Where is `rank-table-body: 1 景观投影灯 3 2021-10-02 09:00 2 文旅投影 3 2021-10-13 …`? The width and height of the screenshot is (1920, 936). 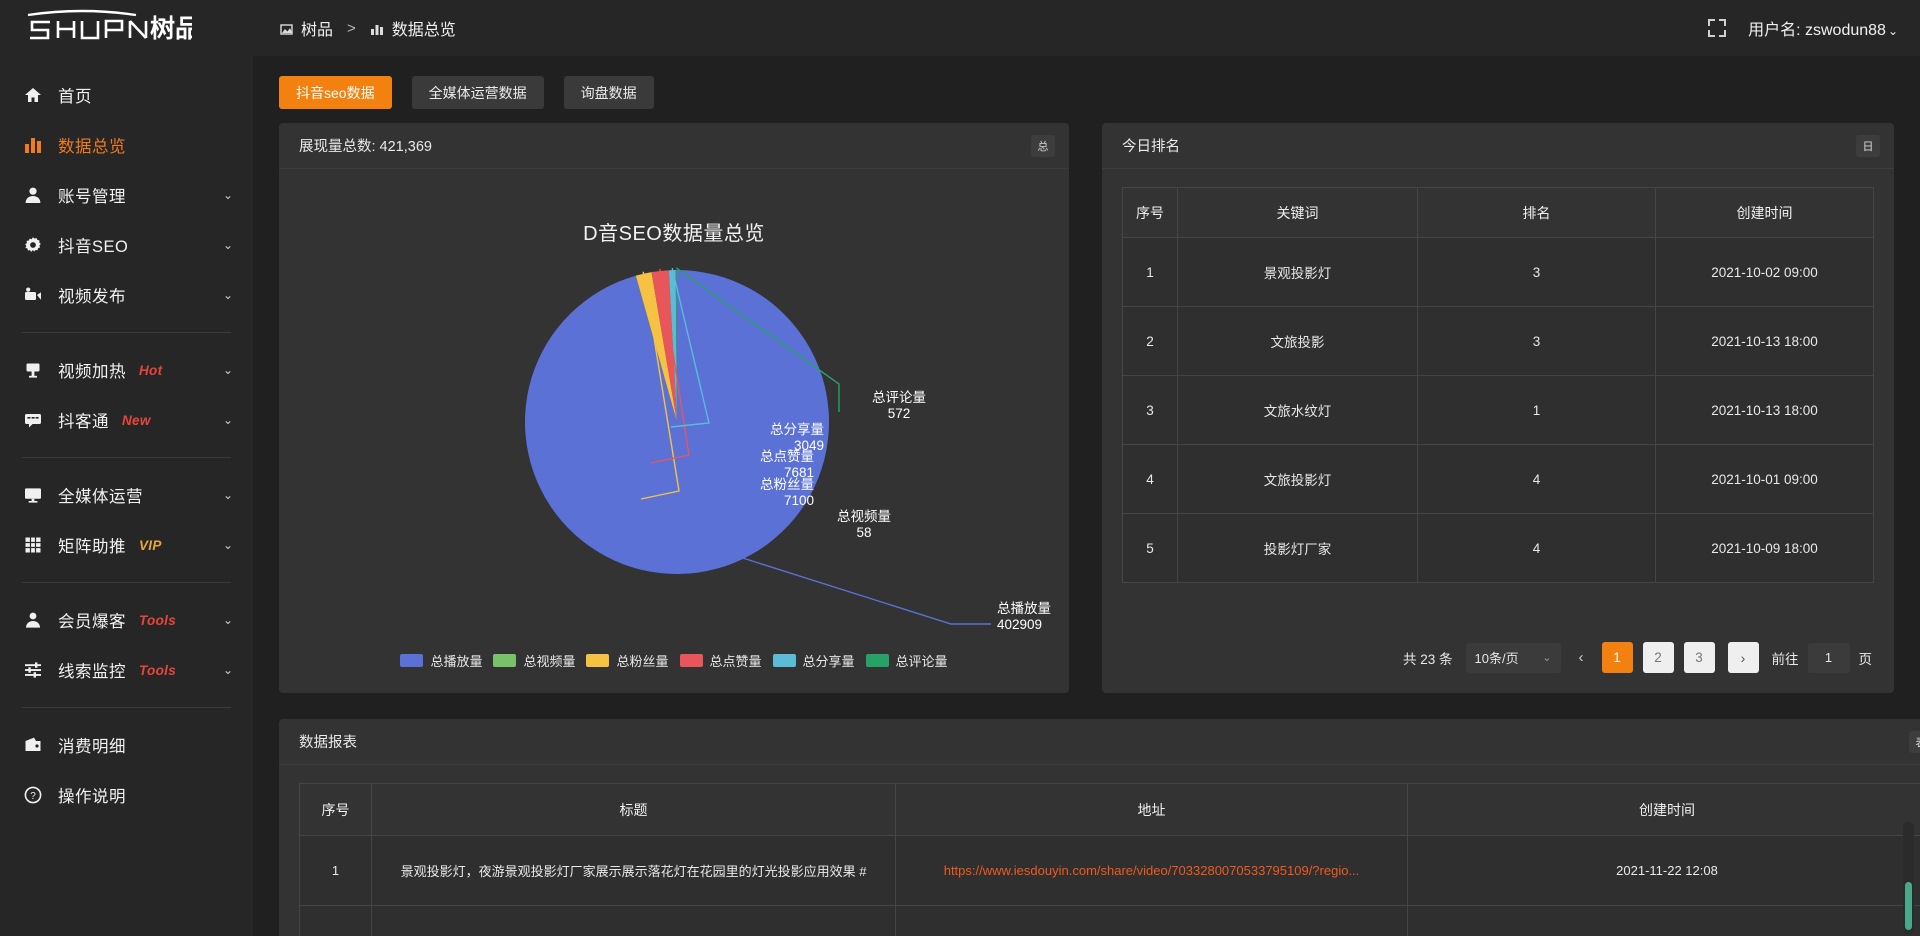
rank-table-body: 1 景观投影灯 3 2021-10-02 09:00 2 文旅投影 3 2021-10-13 … is located at coordinates (1498, 410).